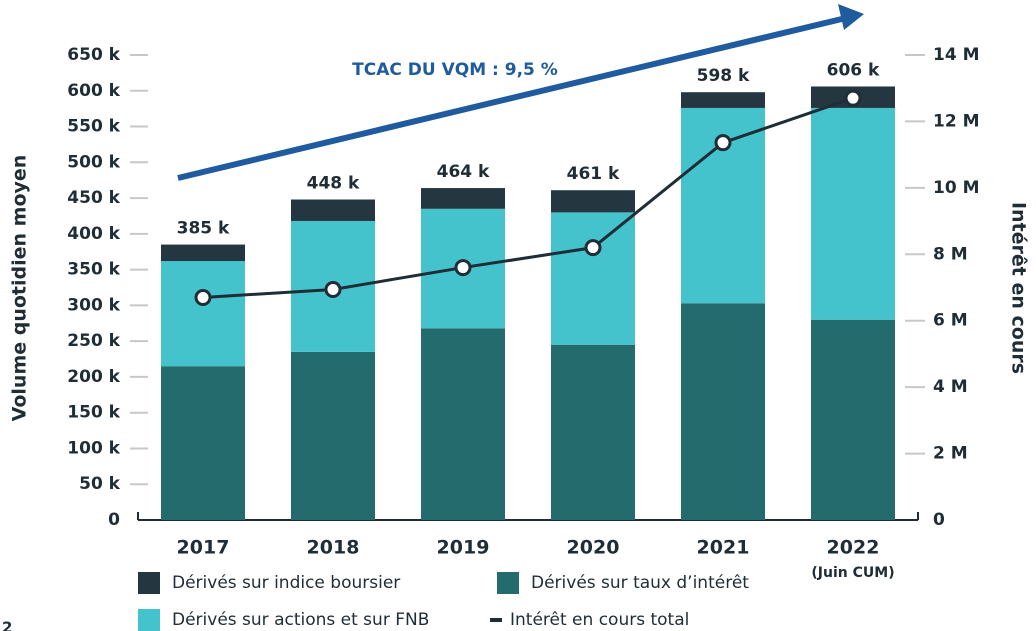 The width and height of the screenshot is (1036, 631). Describe the element at coordinates (593, 548) in the screenshot. I see `x-tick-label: 2020` at that location.